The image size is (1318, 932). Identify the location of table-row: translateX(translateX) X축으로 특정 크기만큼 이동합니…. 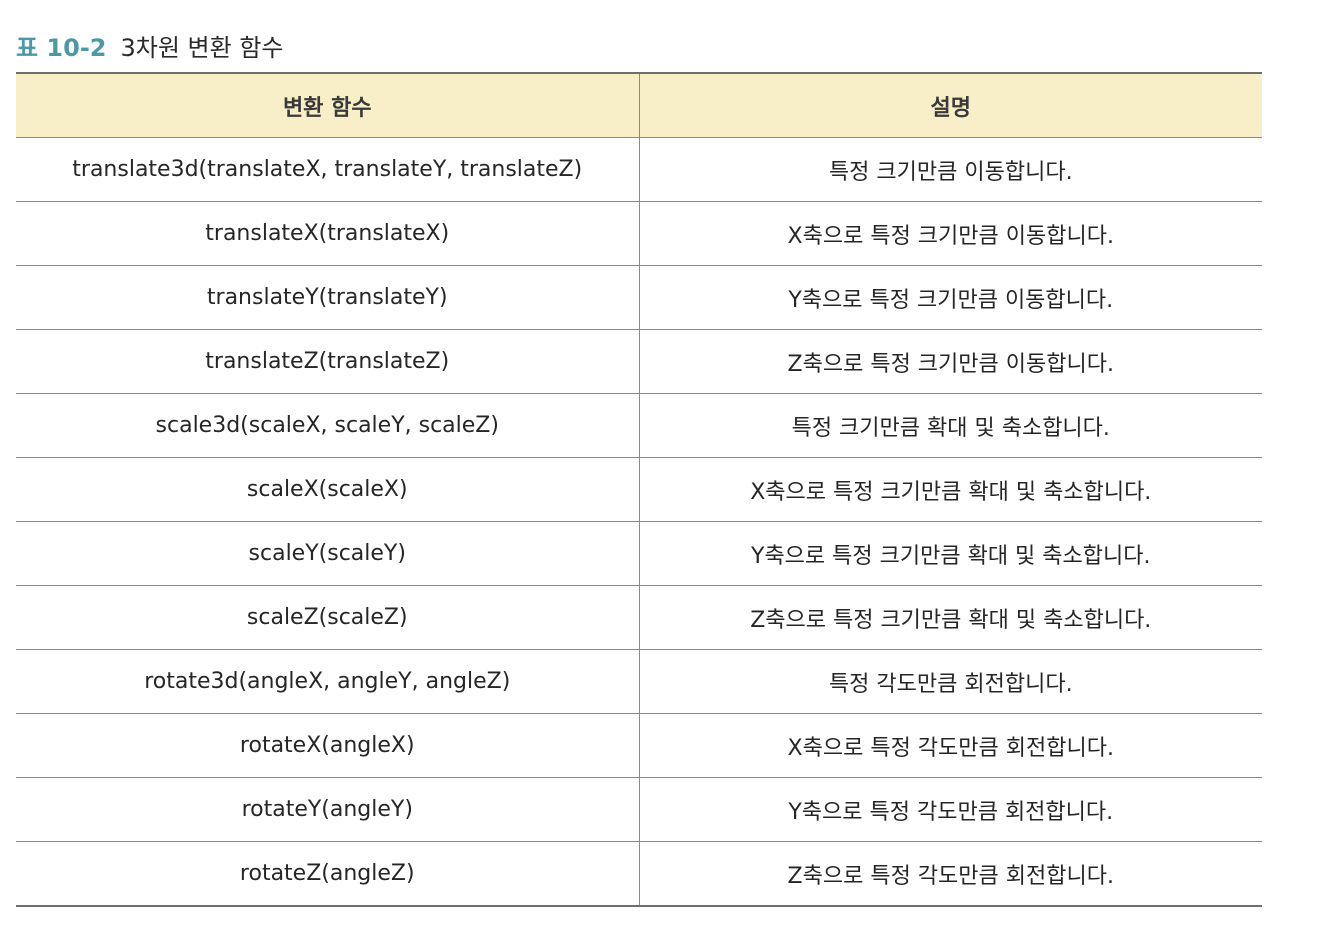
(639, 233).